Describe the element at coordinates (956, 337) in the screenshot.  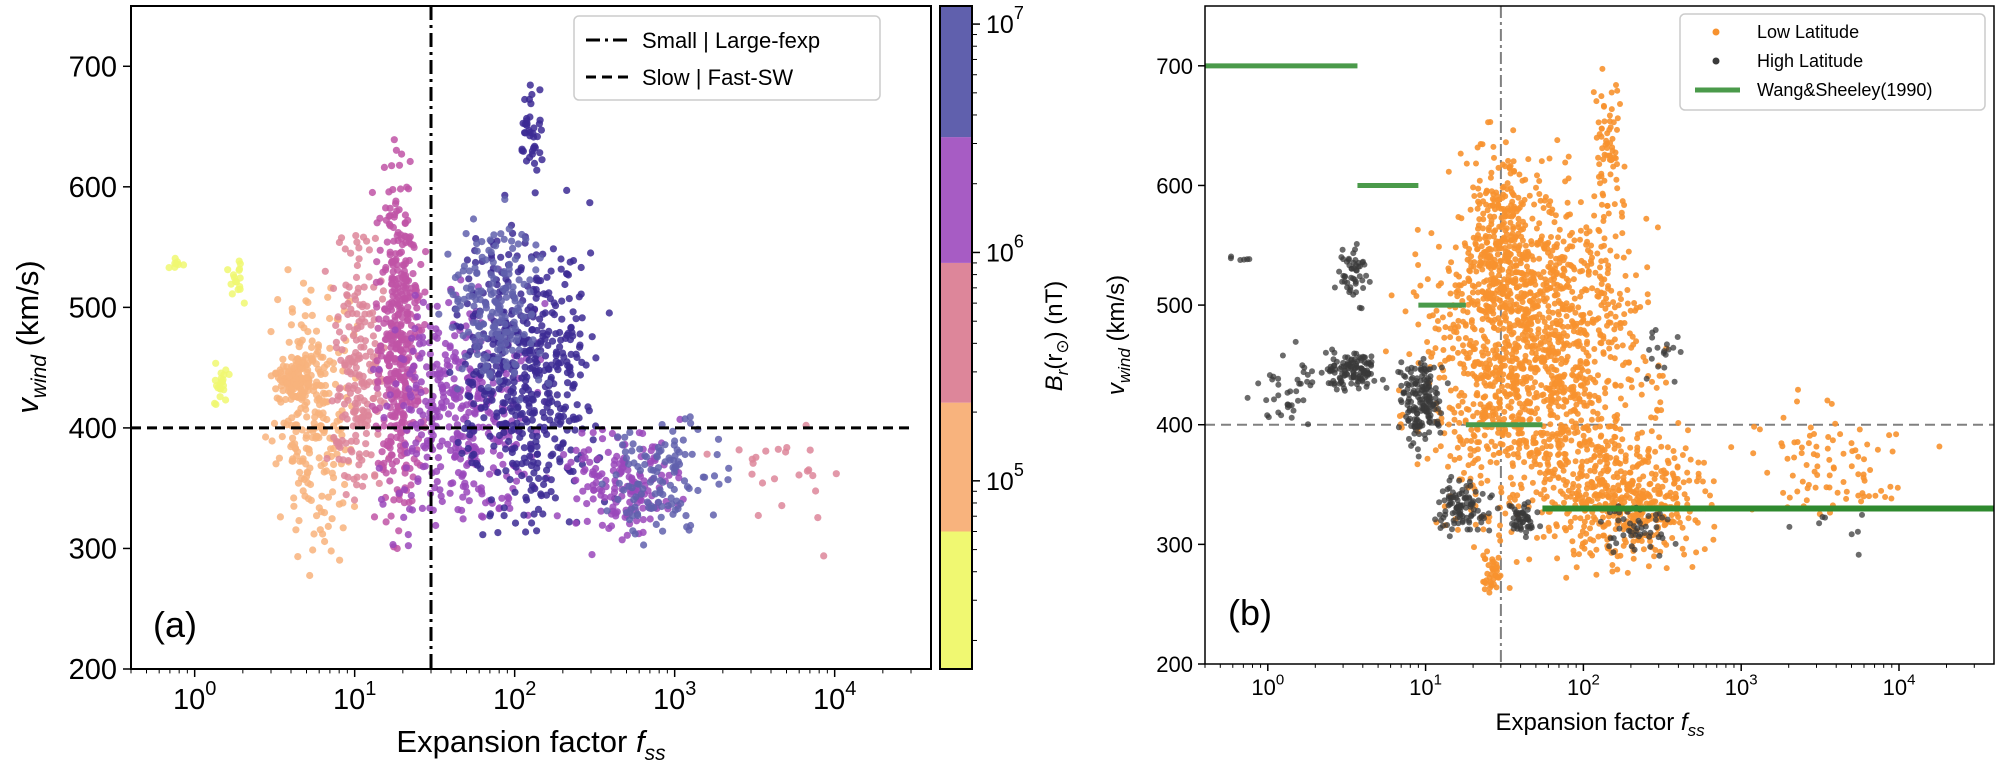
I see `colorbar-bands` at that location.